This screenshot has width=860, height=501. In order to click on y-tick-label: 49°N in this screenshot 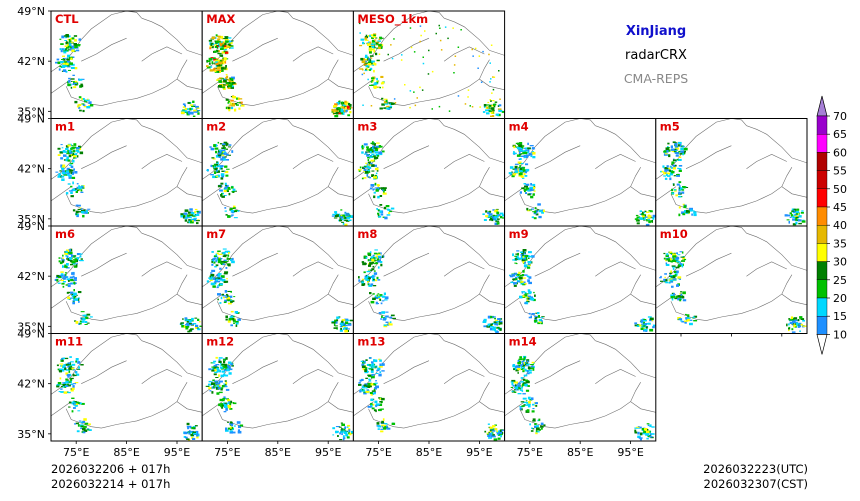, I will do `click(31, 11)`.